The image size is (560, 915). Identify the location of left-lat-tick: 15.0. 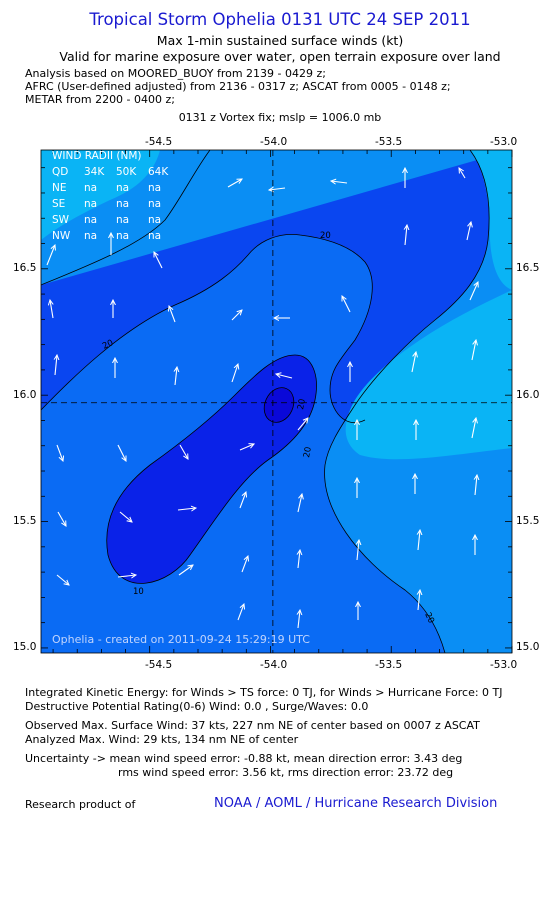
(25, 647).